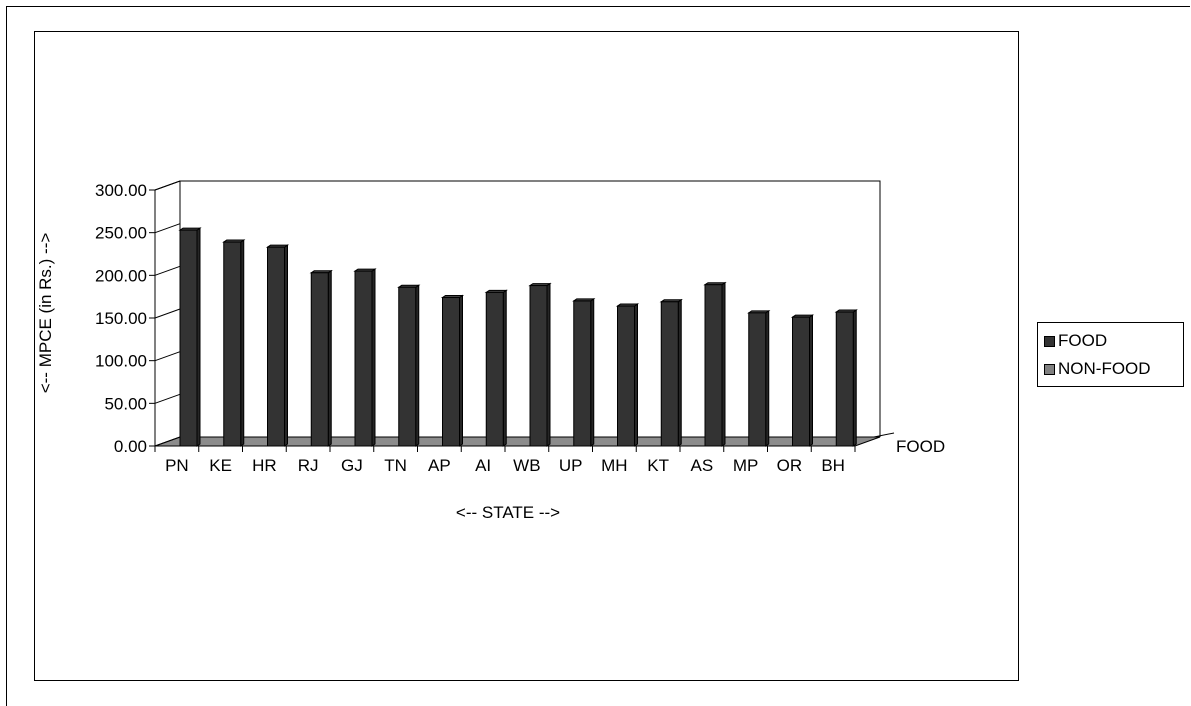  What do you see at coordinates (833, 465) in the screenshot?
I see `x-tick-label-bh: BH` at bounding box center [833, 465].